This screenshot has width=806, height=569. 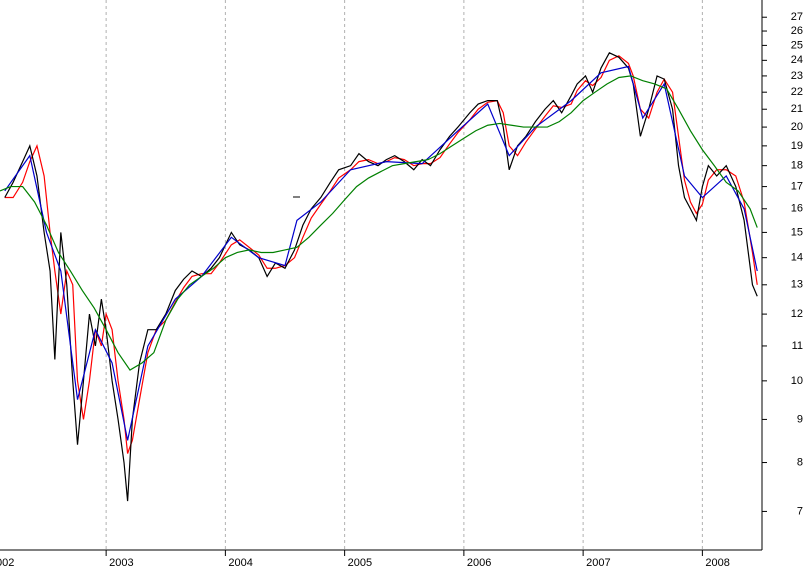 What do you see at coordinates (360, 563) in the screenshot?
I see `x-tick-label: 2005` at bounding box center [360, 563].